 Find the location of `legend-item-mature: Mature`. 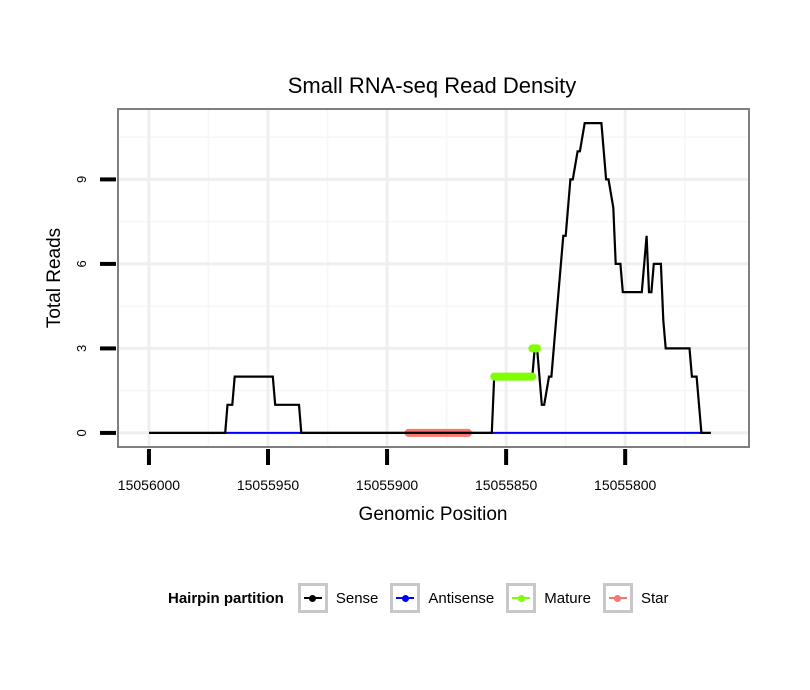

legend-item-mature: Mature is located at coordinates (551, 598).